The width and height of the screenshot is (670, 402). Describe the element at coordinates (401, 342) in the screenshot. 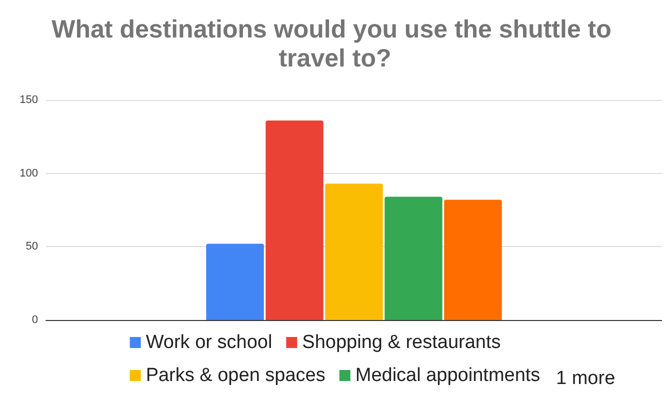

I see `legend-label: Shopping & restaurants` at that location.